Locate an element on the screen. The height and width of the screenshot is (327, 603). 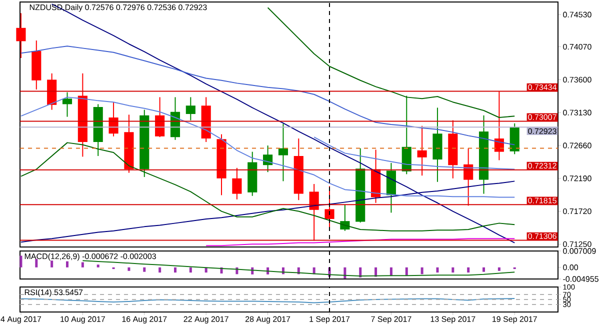
x-tick-label: 22 Aug 2017 is located at coordinates (206, 320).